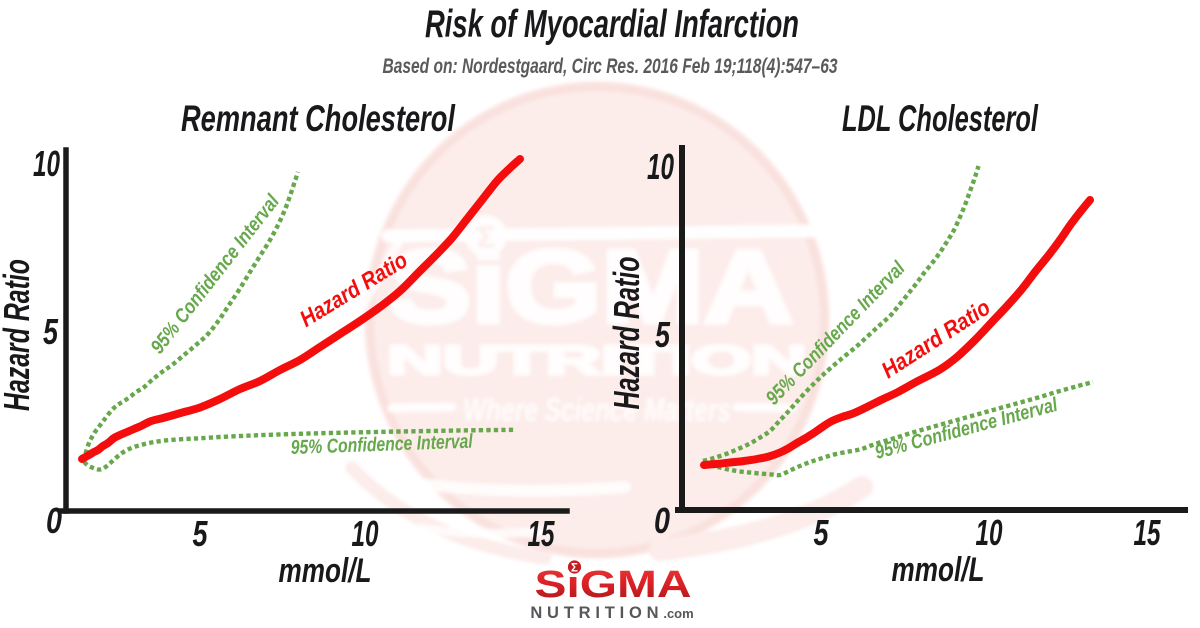  What do you see at coordinates (597, 409) in the screenshot?
I see `svg-text: Where Science Matters` at bounding box center [597, 409].